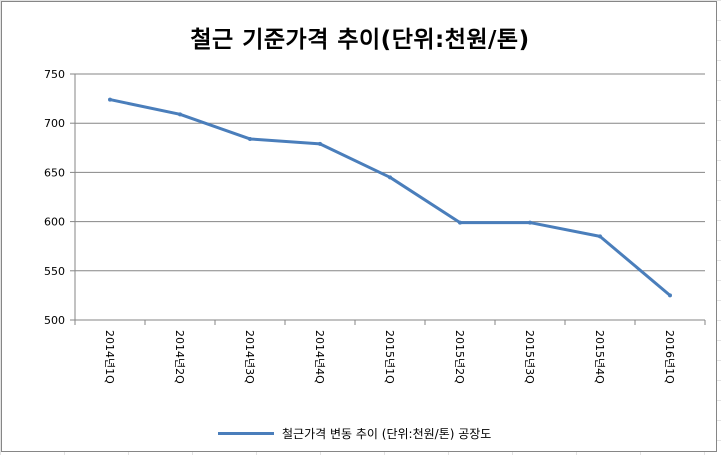  I want to click on x-tick-label: 2014년2Q, so click(179, 357).